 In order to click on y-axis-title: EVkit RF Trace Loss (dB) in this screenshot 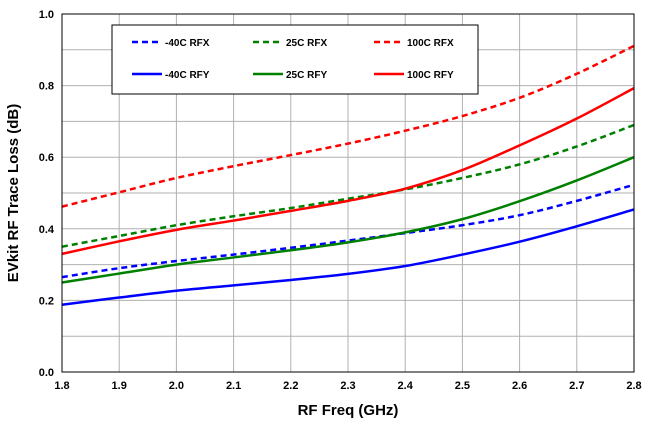, I will do `click(13, 193)`.